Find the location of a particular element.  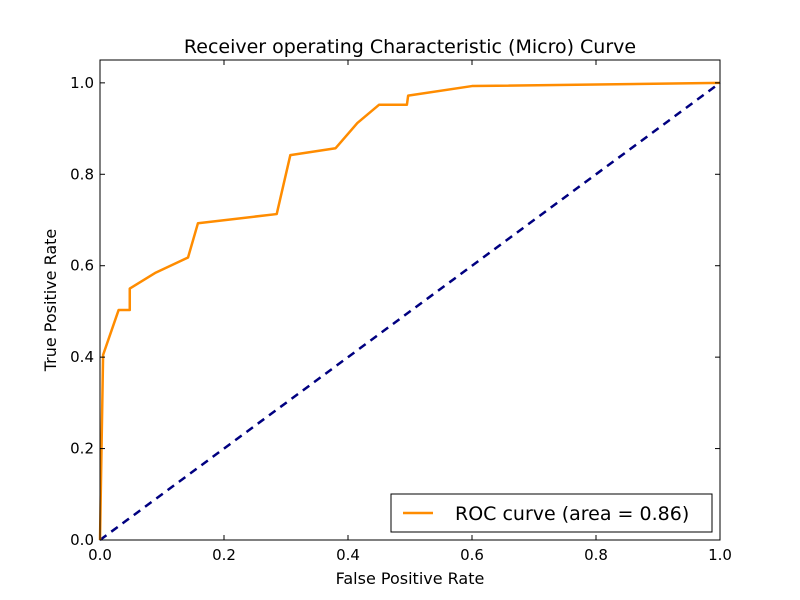

legend-entry-roc: ROC curve (area = 0.86) is located at coordinates (572, 514).